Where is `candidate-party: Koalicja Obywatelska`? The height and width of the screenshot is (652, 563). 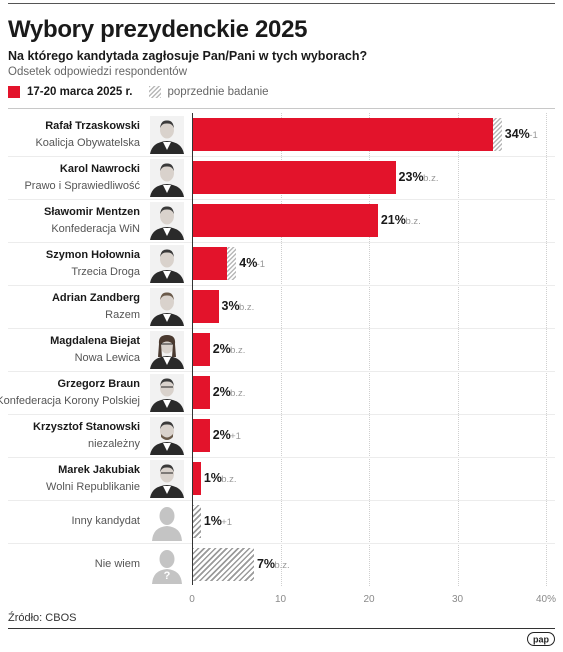 candidate-party: Koalicja Obywatelska is located at coordinates (87, 142).